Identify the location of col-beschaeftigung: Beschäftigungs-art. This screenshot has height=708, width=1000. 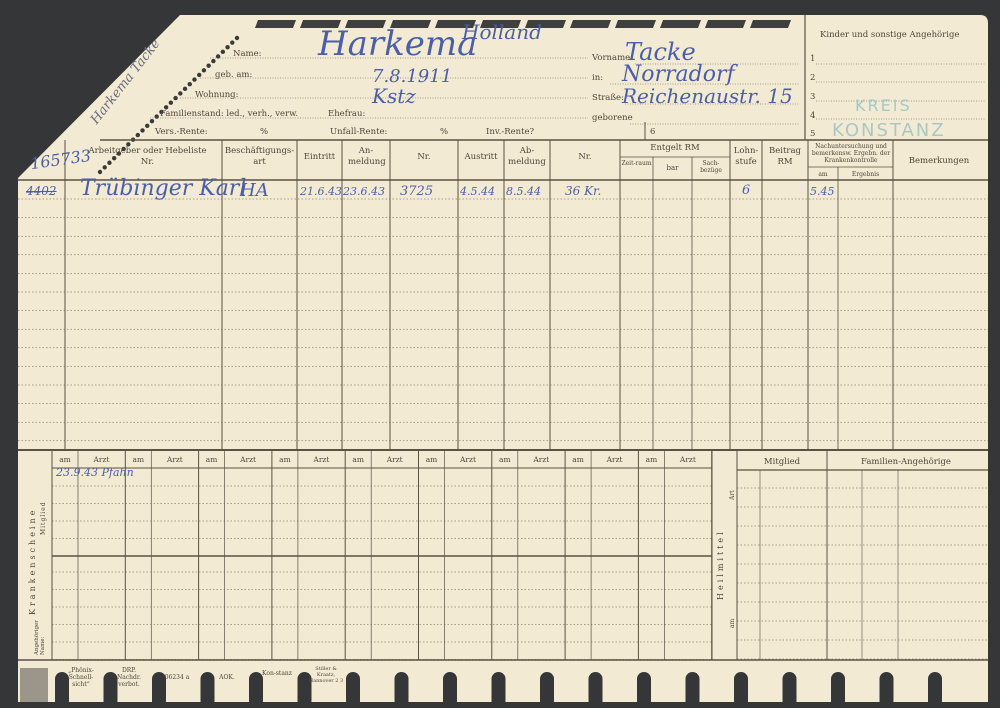
(259, 156).